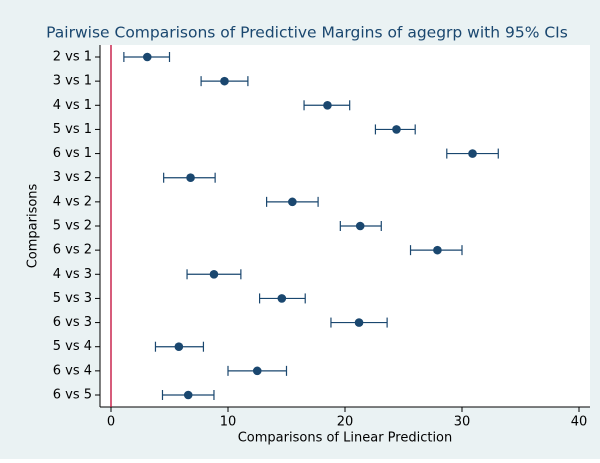 The image size is (600, 463). I want to click on y-tick-label: 3 vs 1, so click(72, 81).